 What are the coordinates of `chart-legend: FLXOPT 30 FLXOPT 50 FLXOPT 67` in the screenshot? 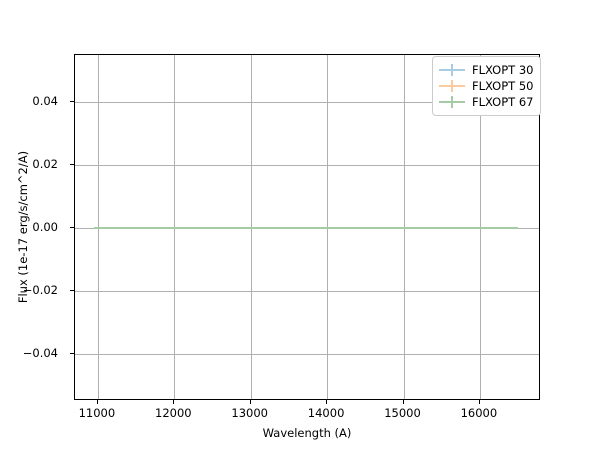 It's located at (487, 86).